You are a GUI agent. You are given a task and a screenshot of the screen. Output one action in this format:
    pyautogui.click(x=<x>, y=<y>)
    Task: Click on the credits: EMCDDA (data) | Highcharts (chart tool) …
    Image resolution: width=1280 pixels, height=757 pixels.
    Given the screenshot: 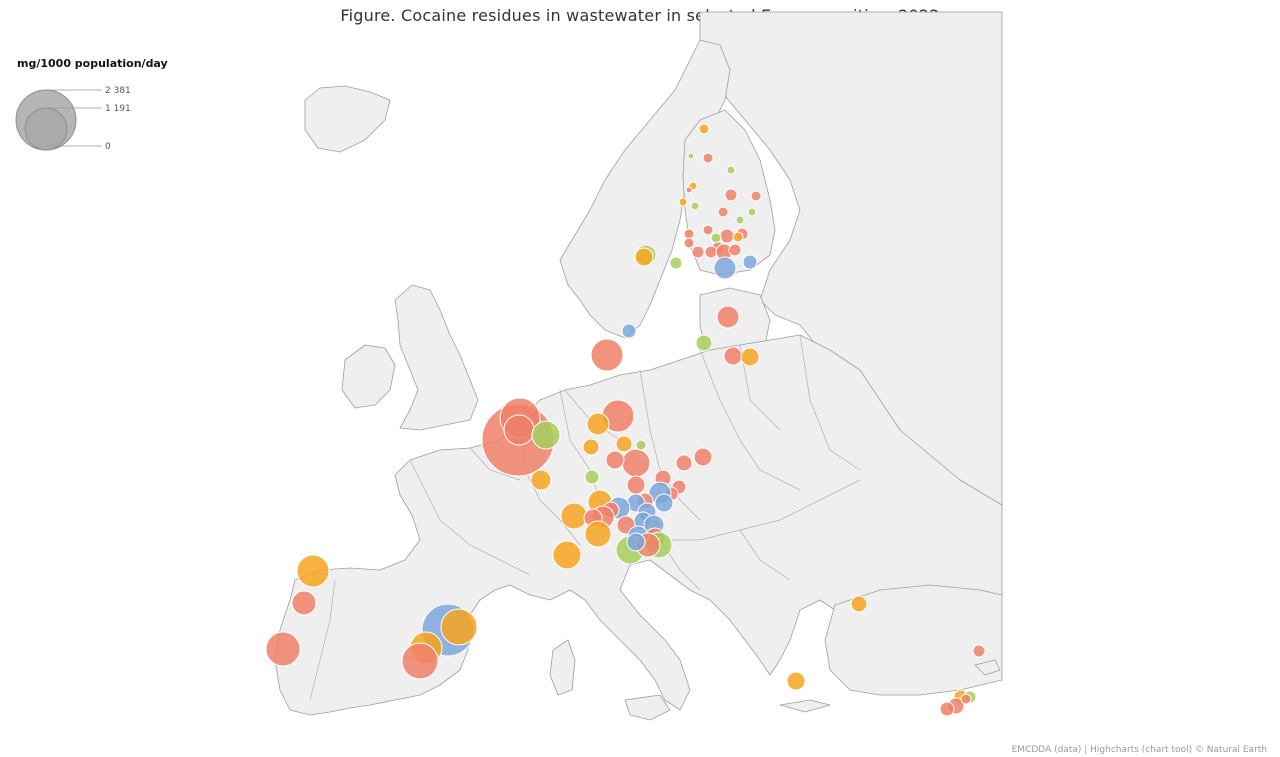 What is the action you would take?
    pyautogui.click(x=1139, y=750)
    